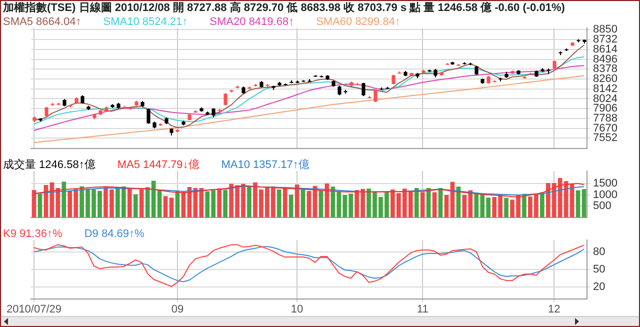 Image resolution: width=640 pixels, height=327 pixels. I want to click on y-tick-label: 7788, so click(605, 118).